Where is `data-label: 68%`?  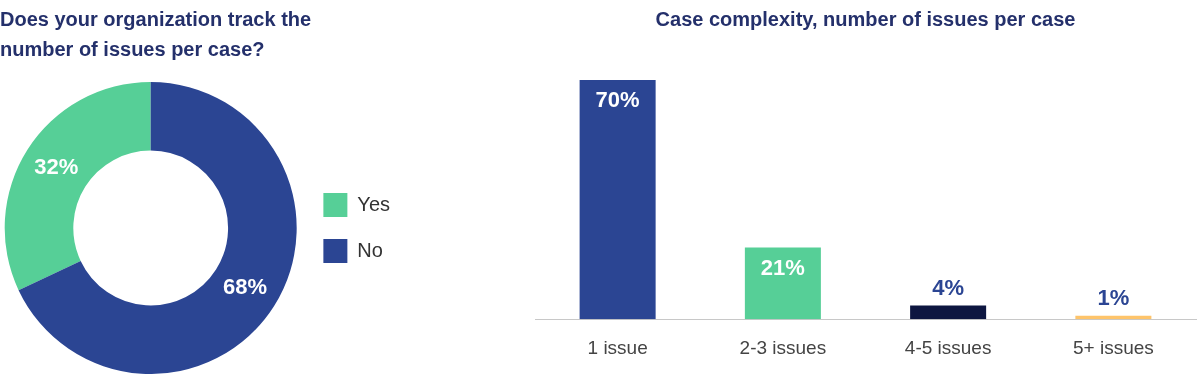
data-label: 68% is located at coordinates (245, 286).